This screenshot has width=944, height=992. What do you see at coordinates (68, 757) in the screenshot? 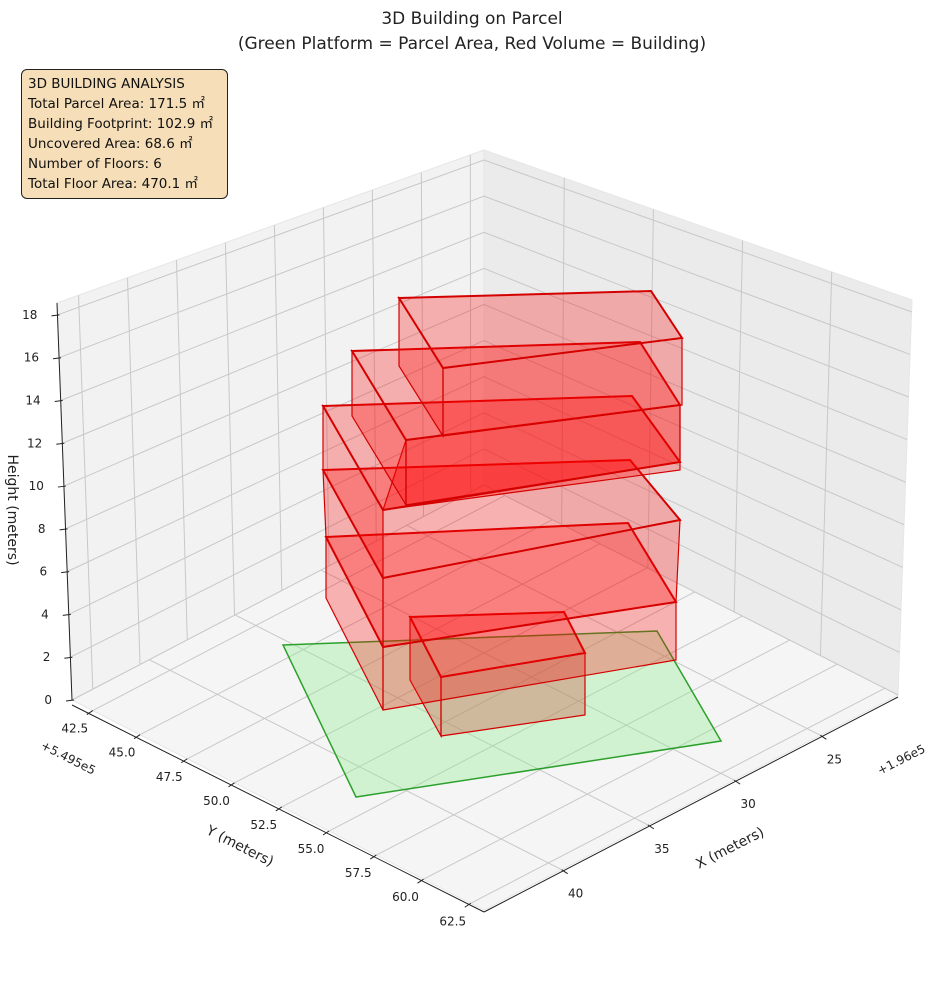
I see `y-offset-label: +5.495e5` at bounding box center [68, 757].